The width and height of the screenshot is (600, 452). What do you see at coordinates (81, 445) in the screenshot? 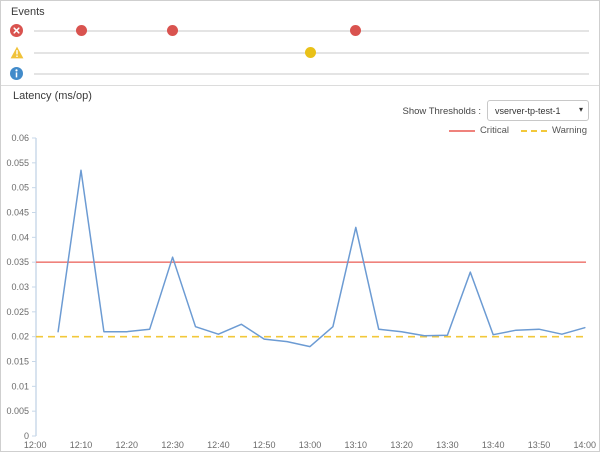
I see `x-tick-label: 12:10` at bounding box center [81, 445].